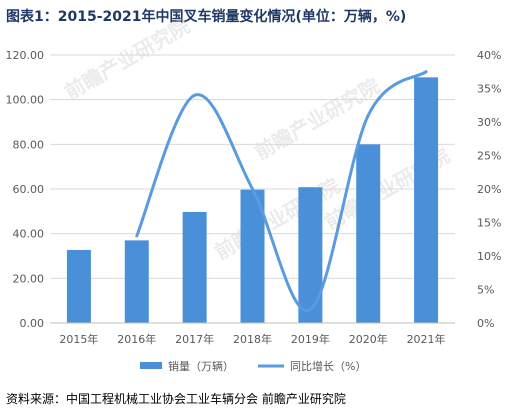  What do you see at coordinates (176, 399) in the screenshot?
I see `source-note: 资料来源：中国工程机械工业协会工业车辆分会 前瞻产业研究院` at bounding box center [176, 399].